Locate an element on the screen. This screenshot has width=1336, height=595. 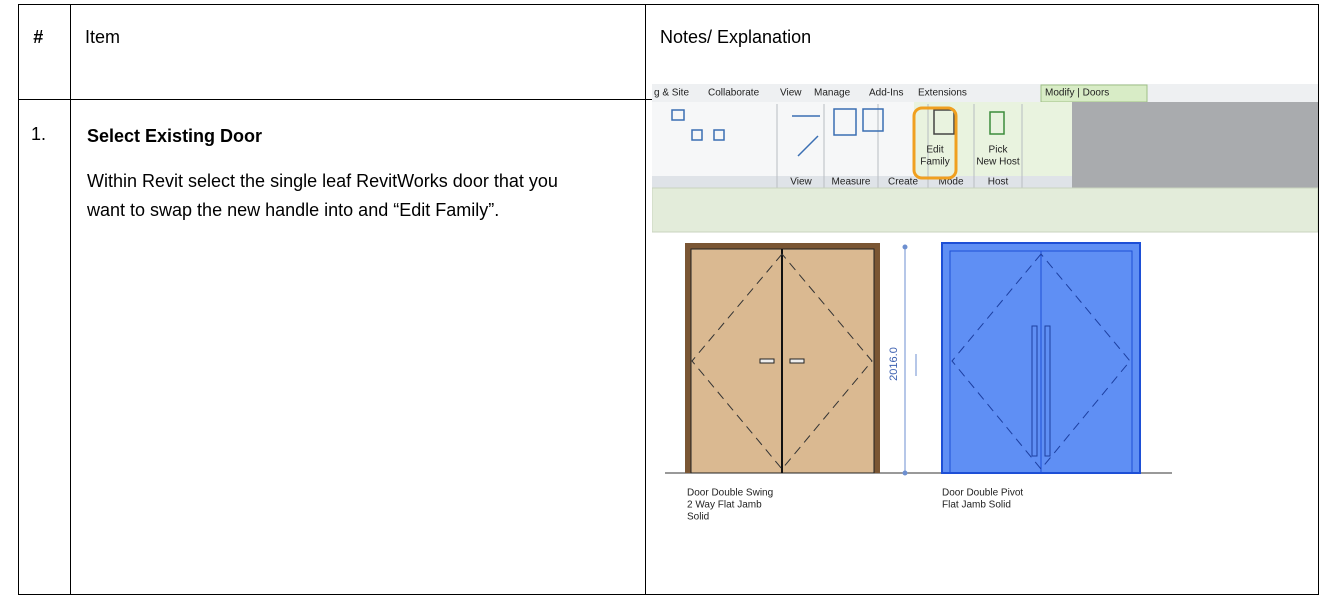
button-label: Family is located at coordinates (934, 162).